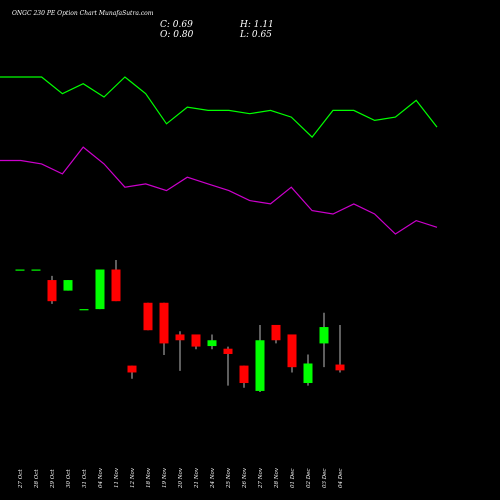 The image size is (500, 500). I want to click on x-tick-label: 28 Oct, so click(37, 479).